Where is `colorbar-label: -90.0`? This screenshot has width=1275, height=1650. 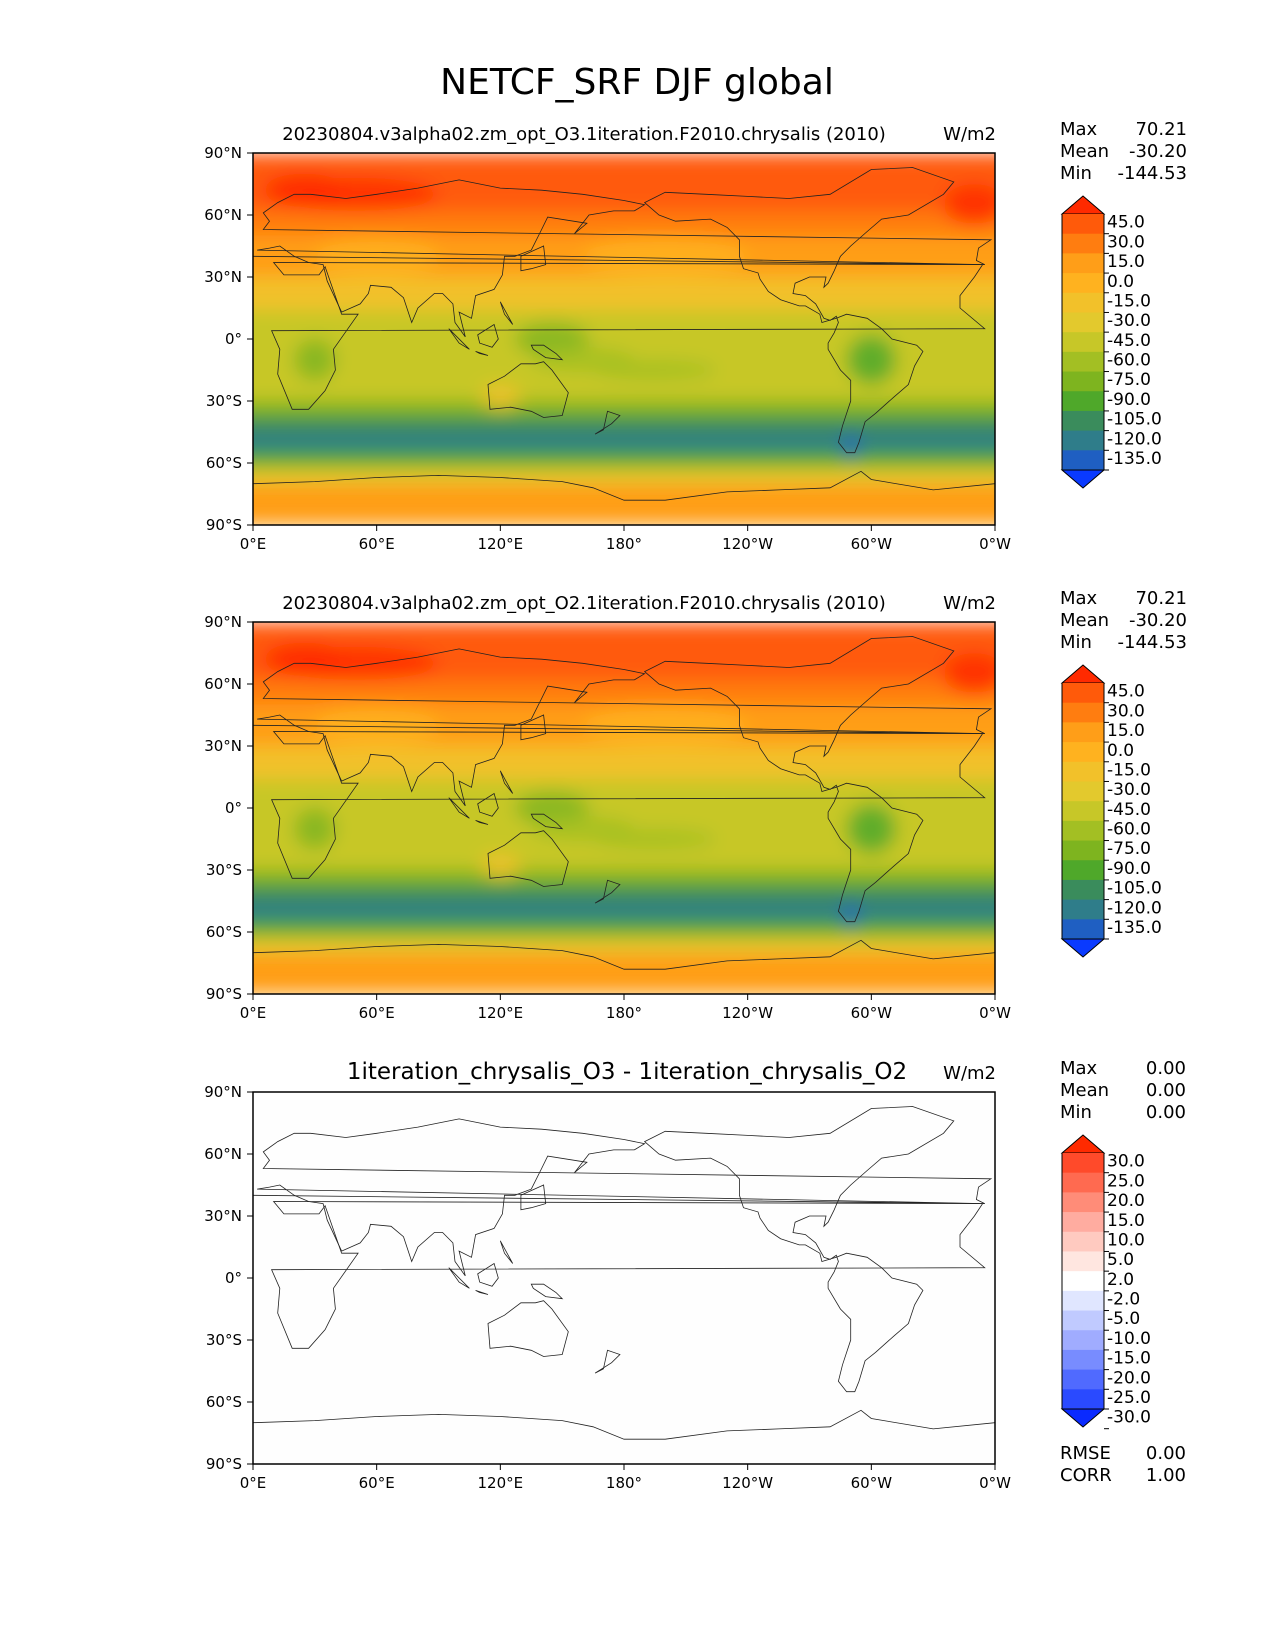 colorbar-label: -90.0 is located at coordinates (1129, 869).